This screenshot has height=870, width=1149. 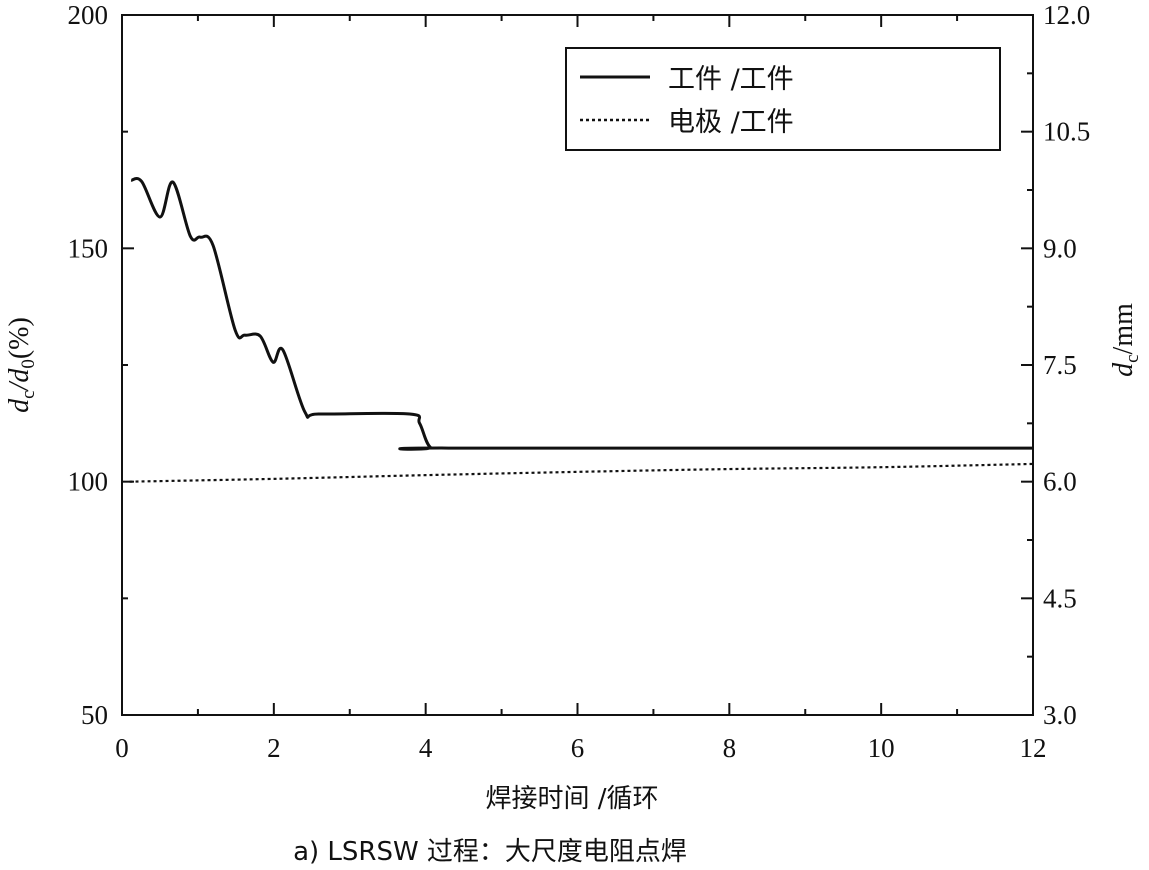 I want to click on y2-tick-label: 6.0, so click(x=1060, y=482).